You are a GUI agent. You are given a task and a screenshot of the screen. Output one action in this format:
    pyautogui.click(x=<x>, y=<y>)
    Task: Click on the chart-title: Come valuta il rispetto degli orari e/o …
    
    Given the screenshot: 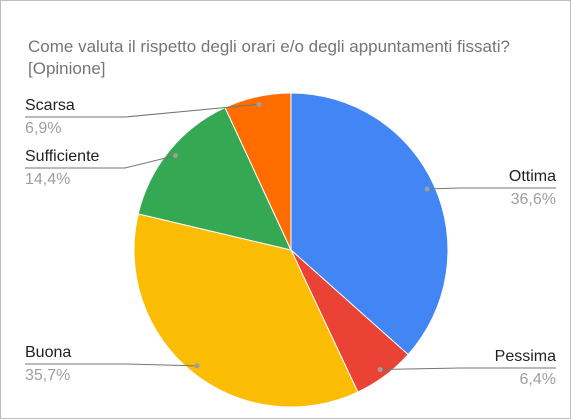 What is the action you would take?
    pyautogui.click(x=269, y=57)
    